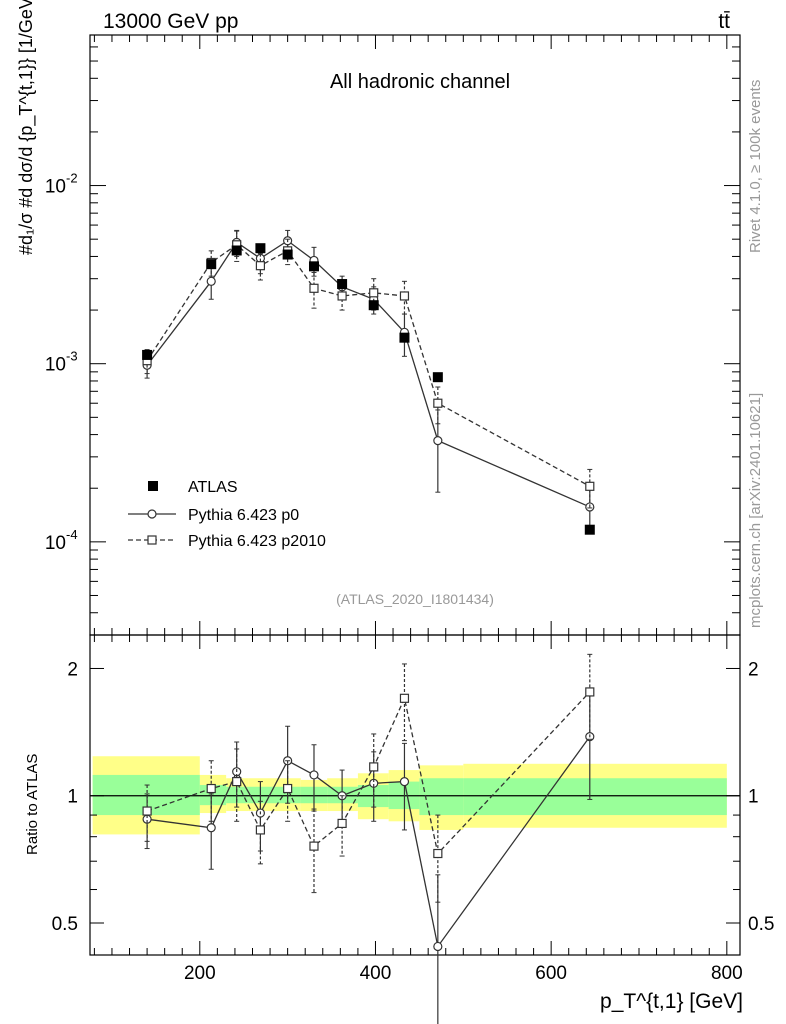 The image size is (786, 1024). Describe the element at coordinates (72, 178) in the screenshot. I see `y-tick-exp-main-0: -2` at that location.